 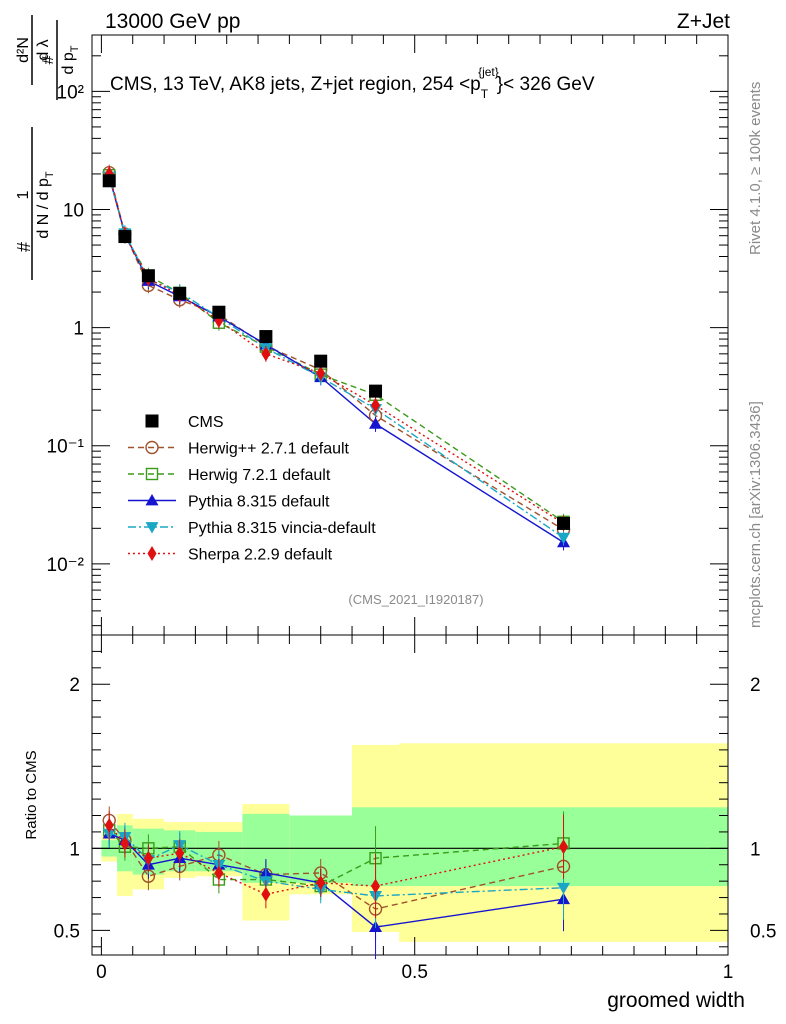 I want to click on main-y-tick-label: 10⁻¹, so click(x=66, y=447).